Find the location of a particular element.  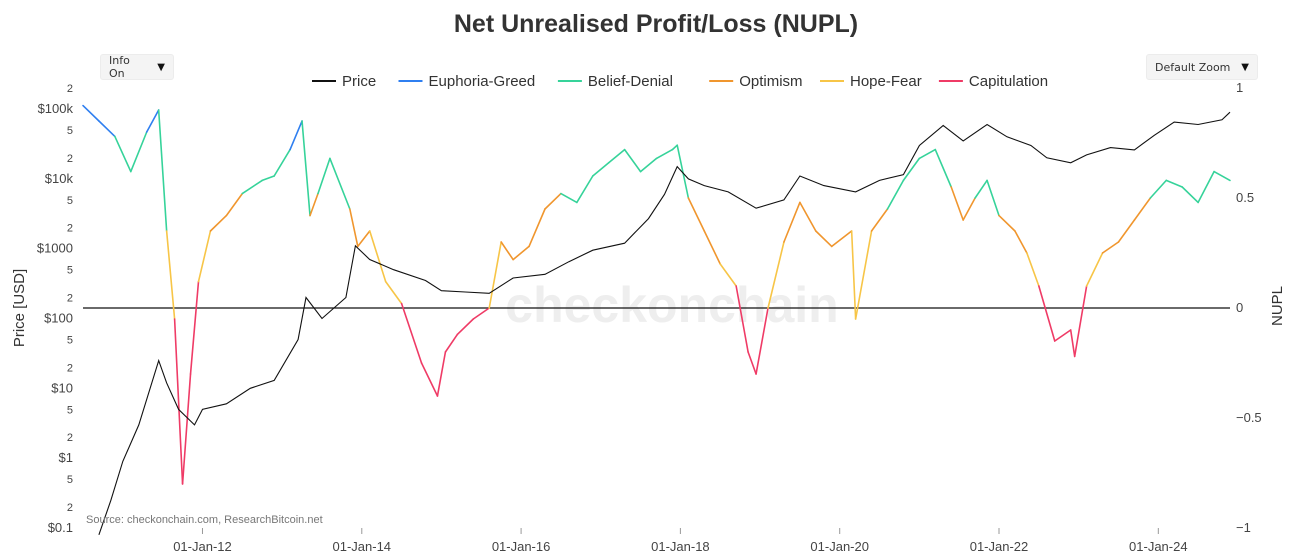

date-tick-label: 01-Jan-24 is located at coordinates (1158, 546).